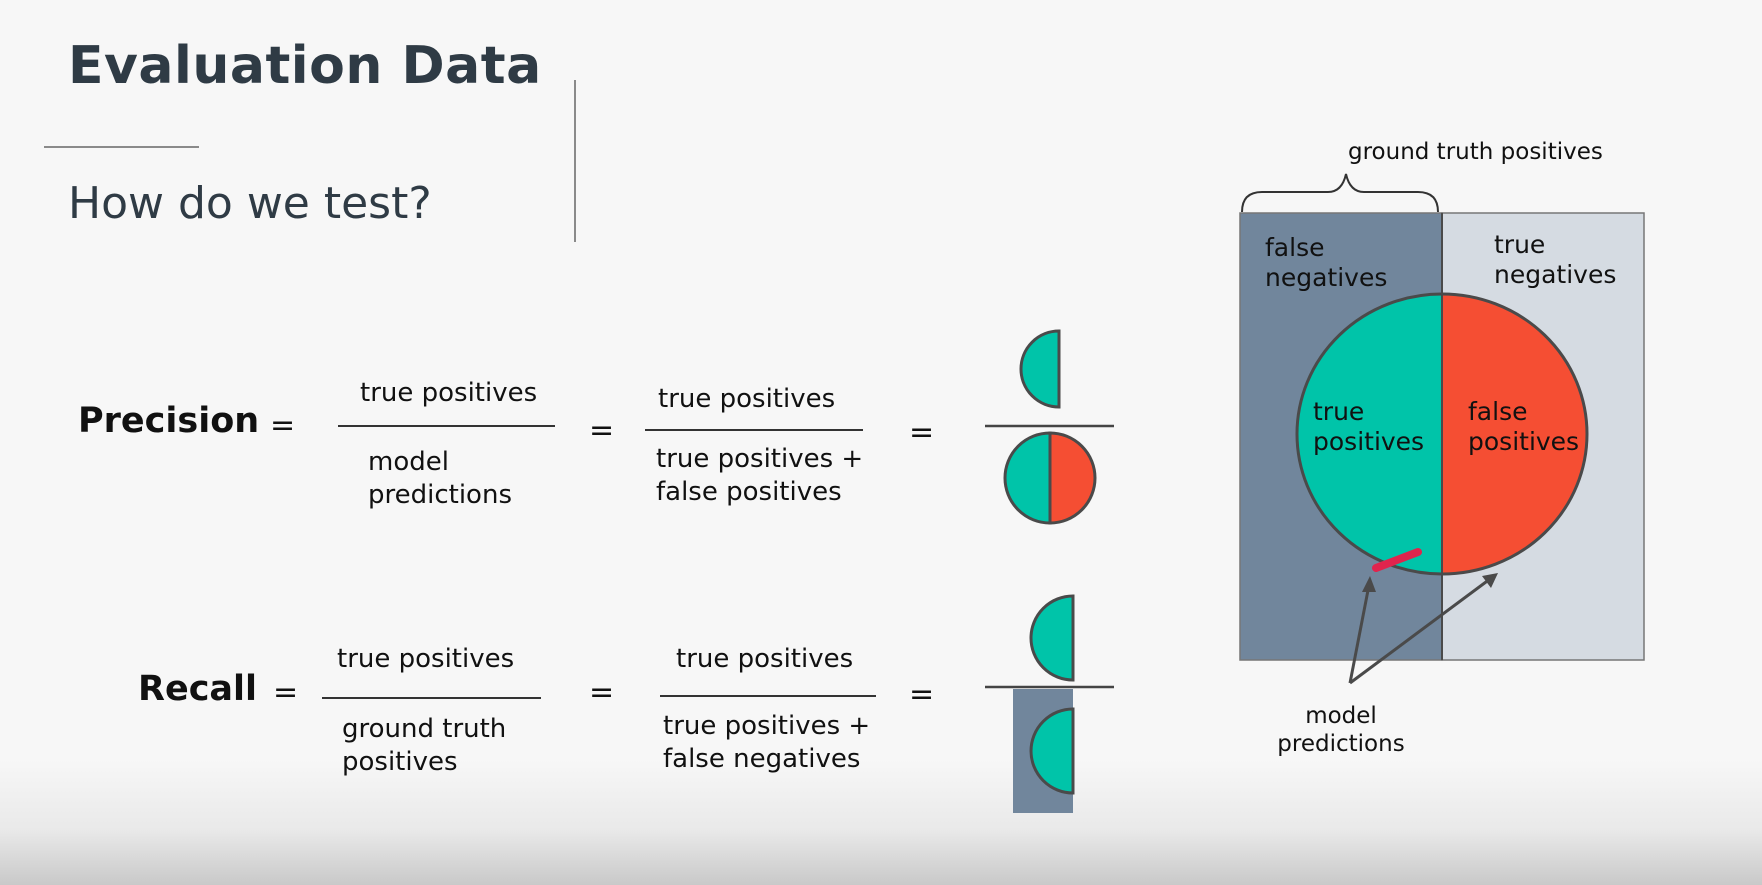  Describe the element at coordinates (747, 399) in the screenshot. I see `precision-fraction2-numerator: true positives` at that location.